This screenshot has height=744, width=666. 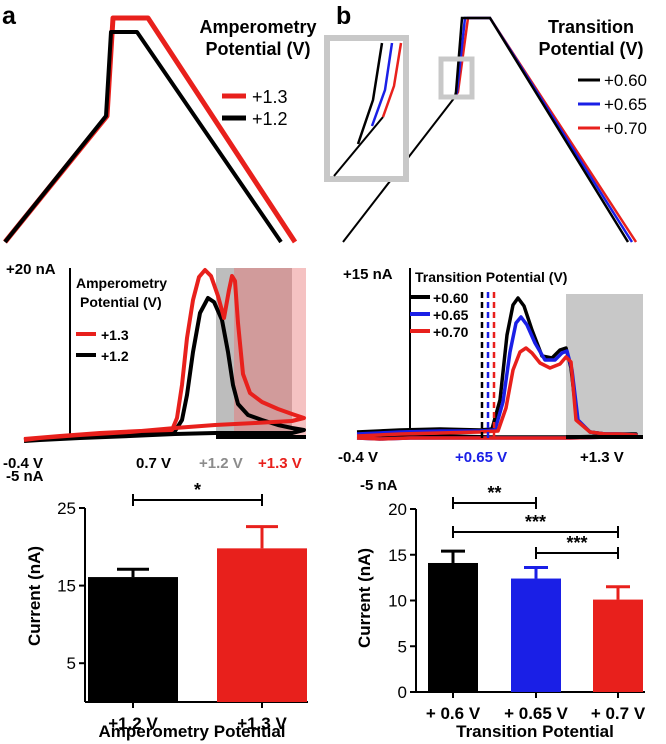 What do you see at coordinates (602, 457) in the screenshot?
I see `b-volt-x-label-1.3: +1.3 V` at bounding box center [602, 457].